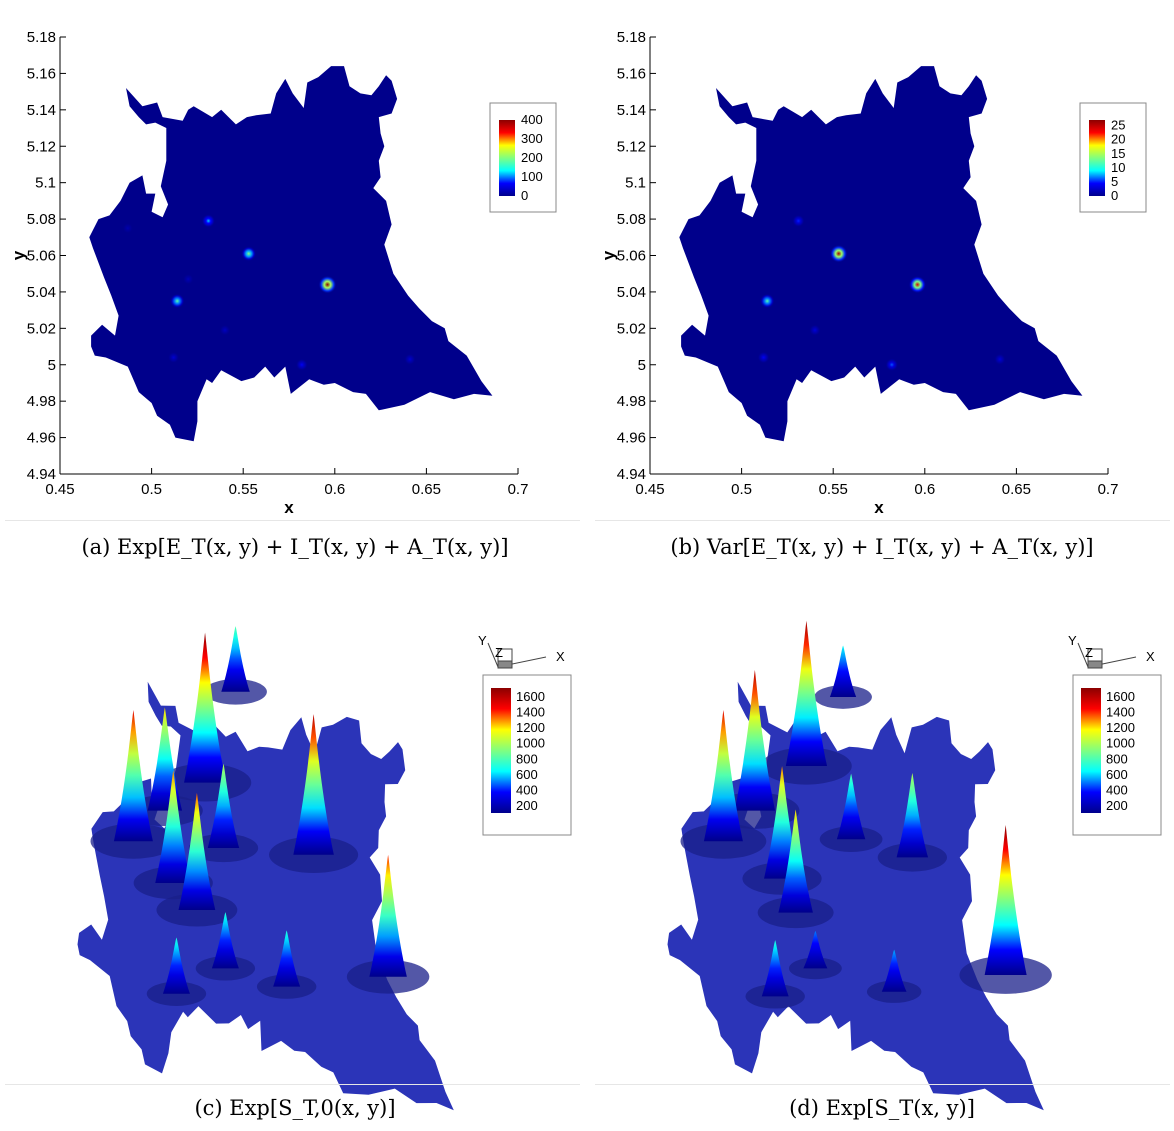 Image resolution: width=1174 pixels, height=1131 pixels. I want to click on triad-y-line, so click(493, 655).